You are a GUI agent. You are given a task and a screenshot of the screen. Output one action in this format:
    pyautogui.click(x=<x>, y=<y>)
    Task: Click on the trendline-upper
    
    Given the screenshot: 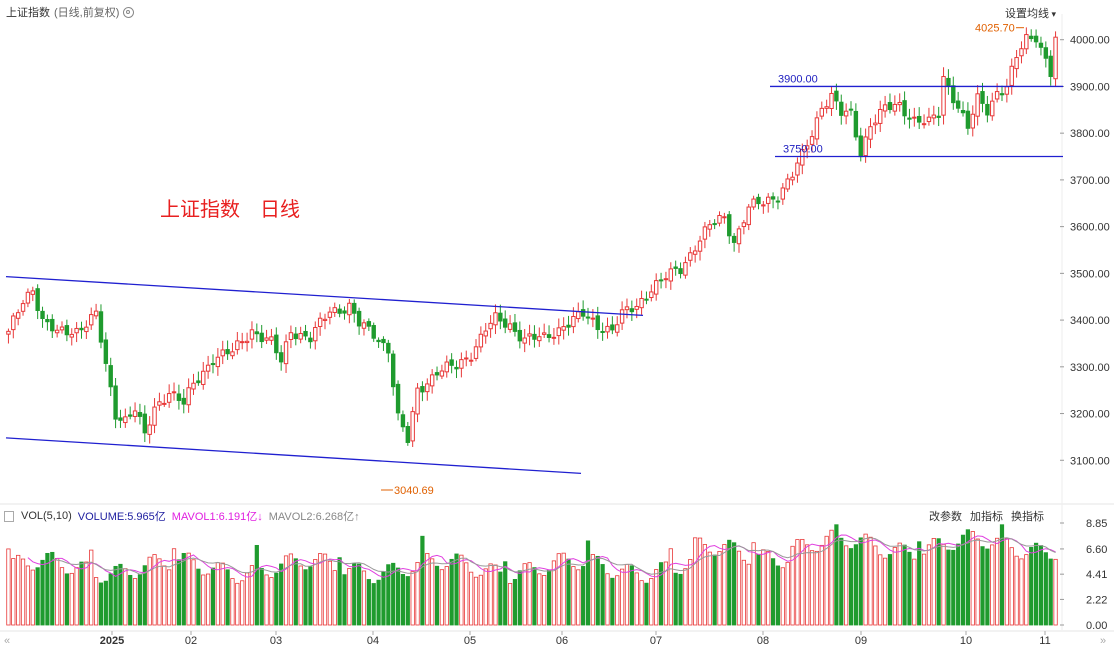 What is the action you would take?
    pyautogui.click(x=324, y=296)
    